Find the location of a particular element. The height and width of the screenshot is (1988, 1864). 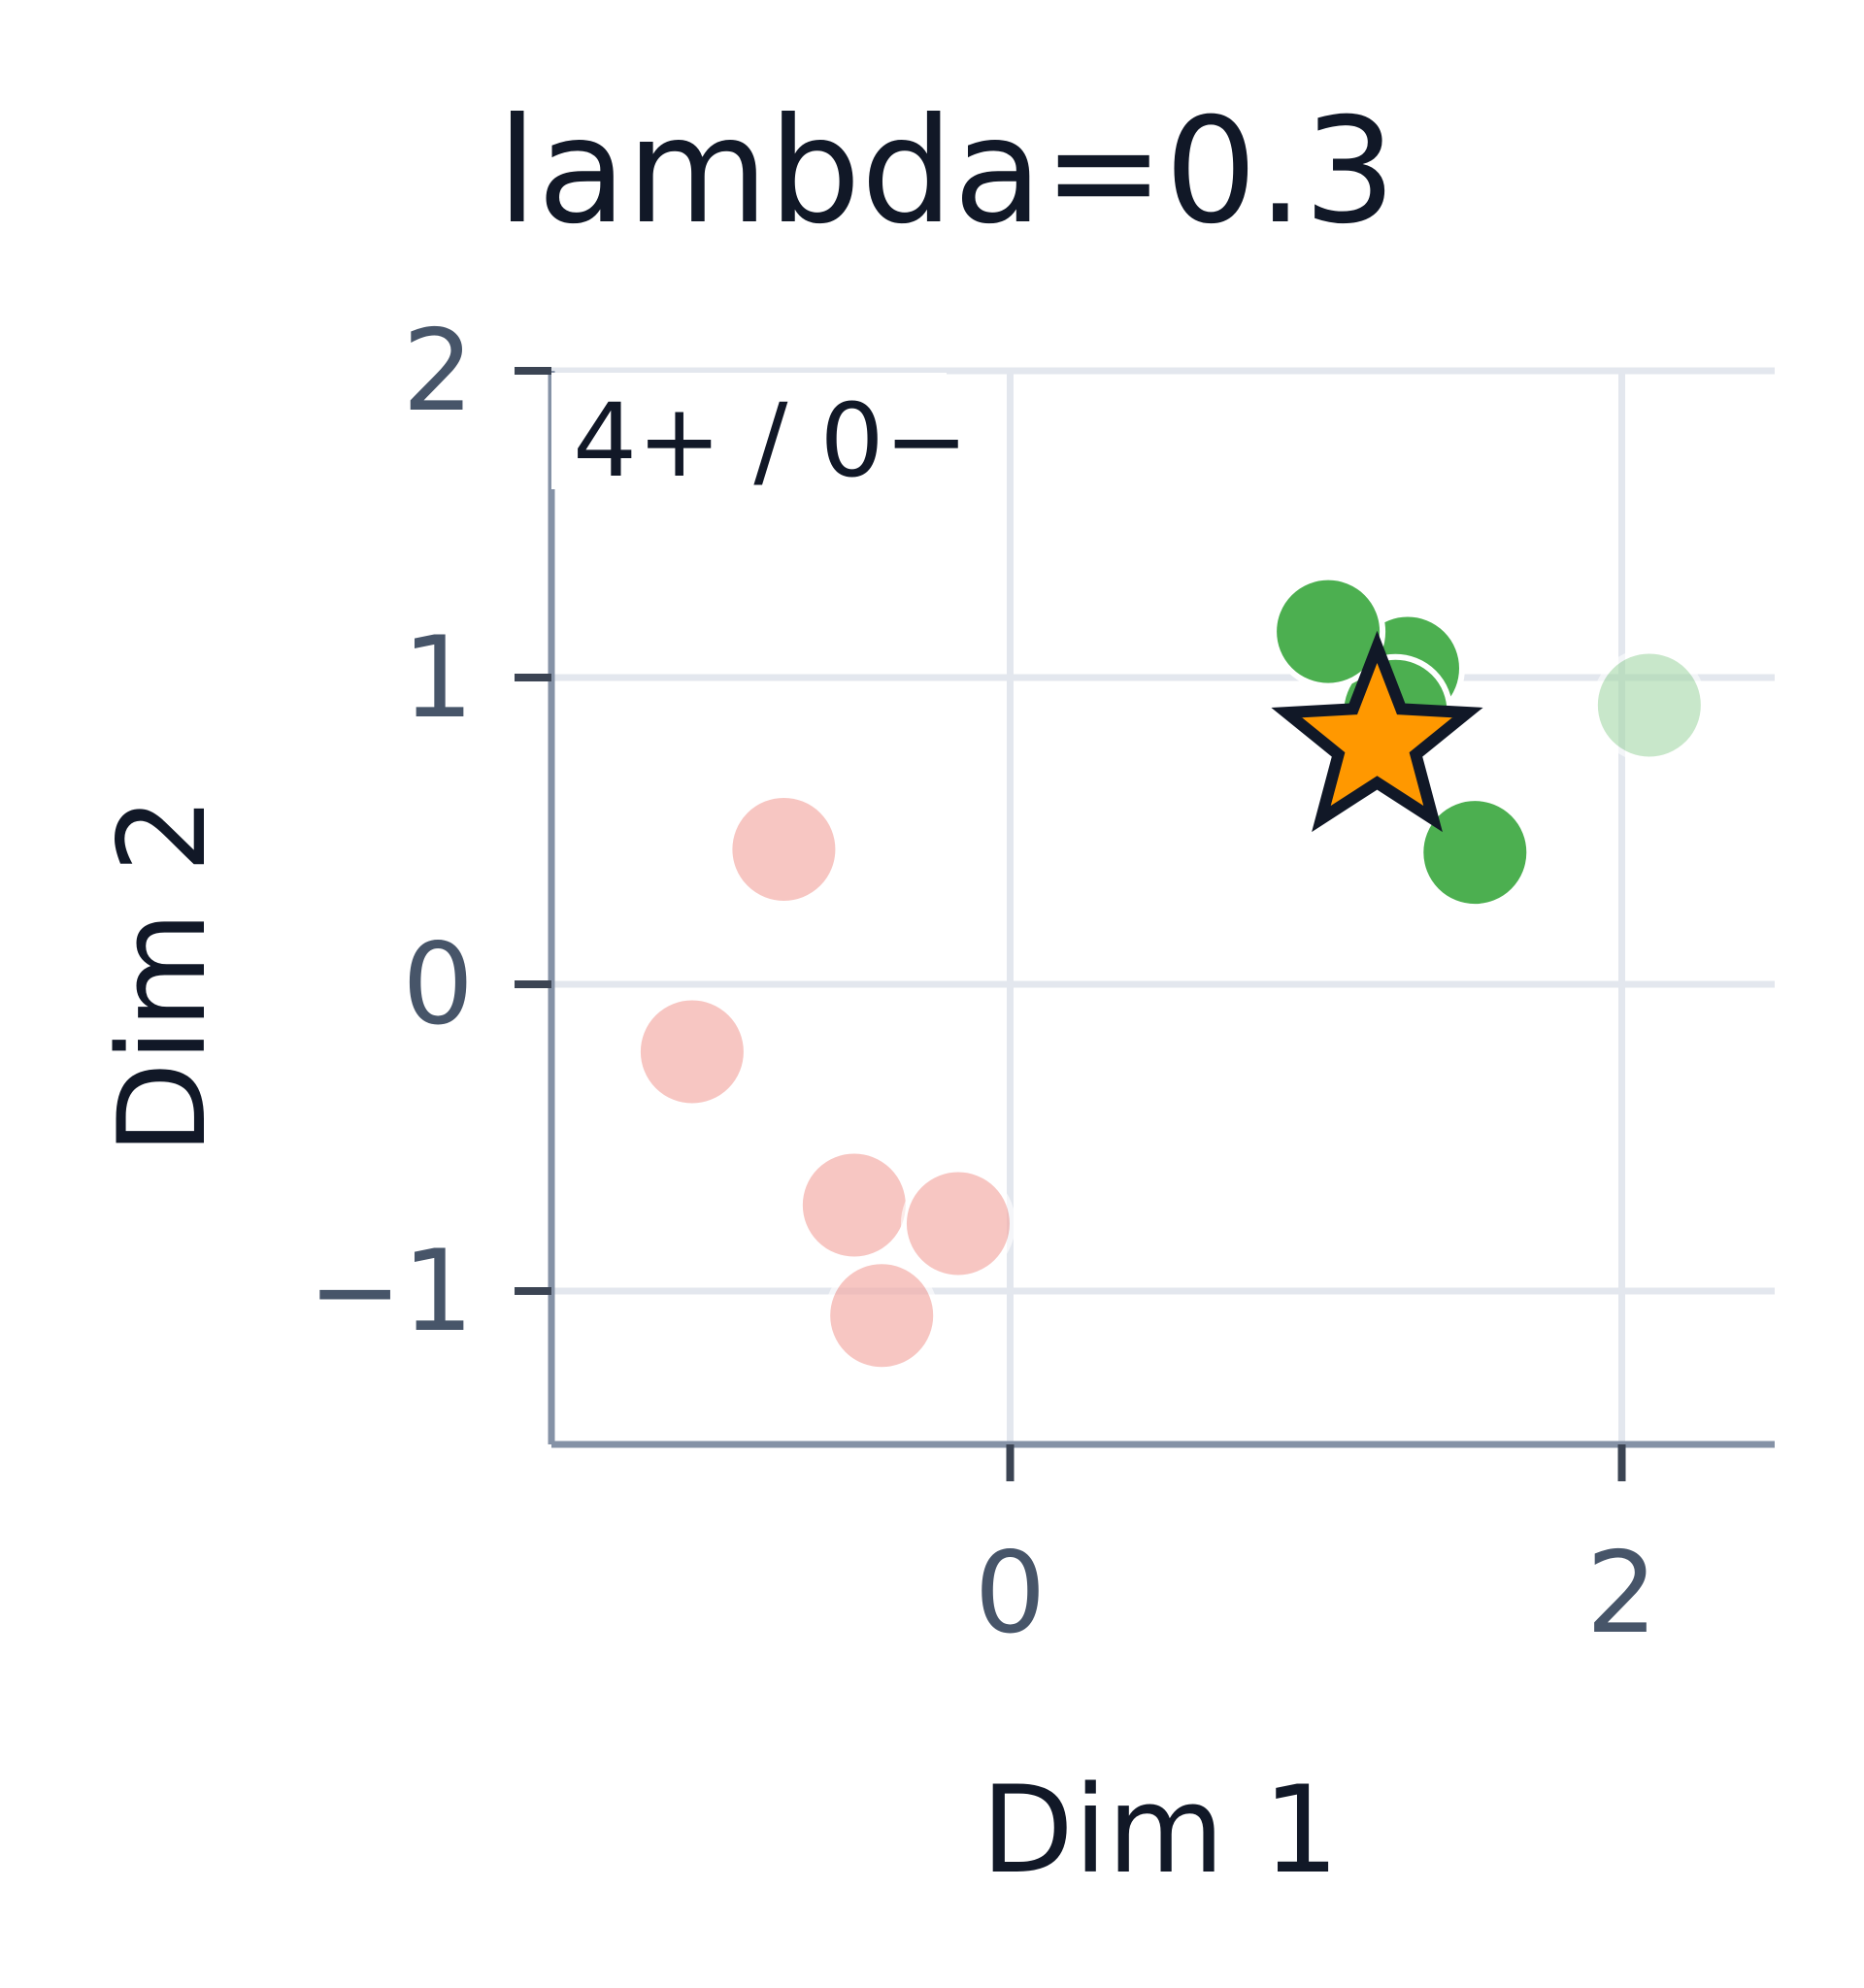

chart-title: lambda=0.3 is located at coordinates (946, 172).